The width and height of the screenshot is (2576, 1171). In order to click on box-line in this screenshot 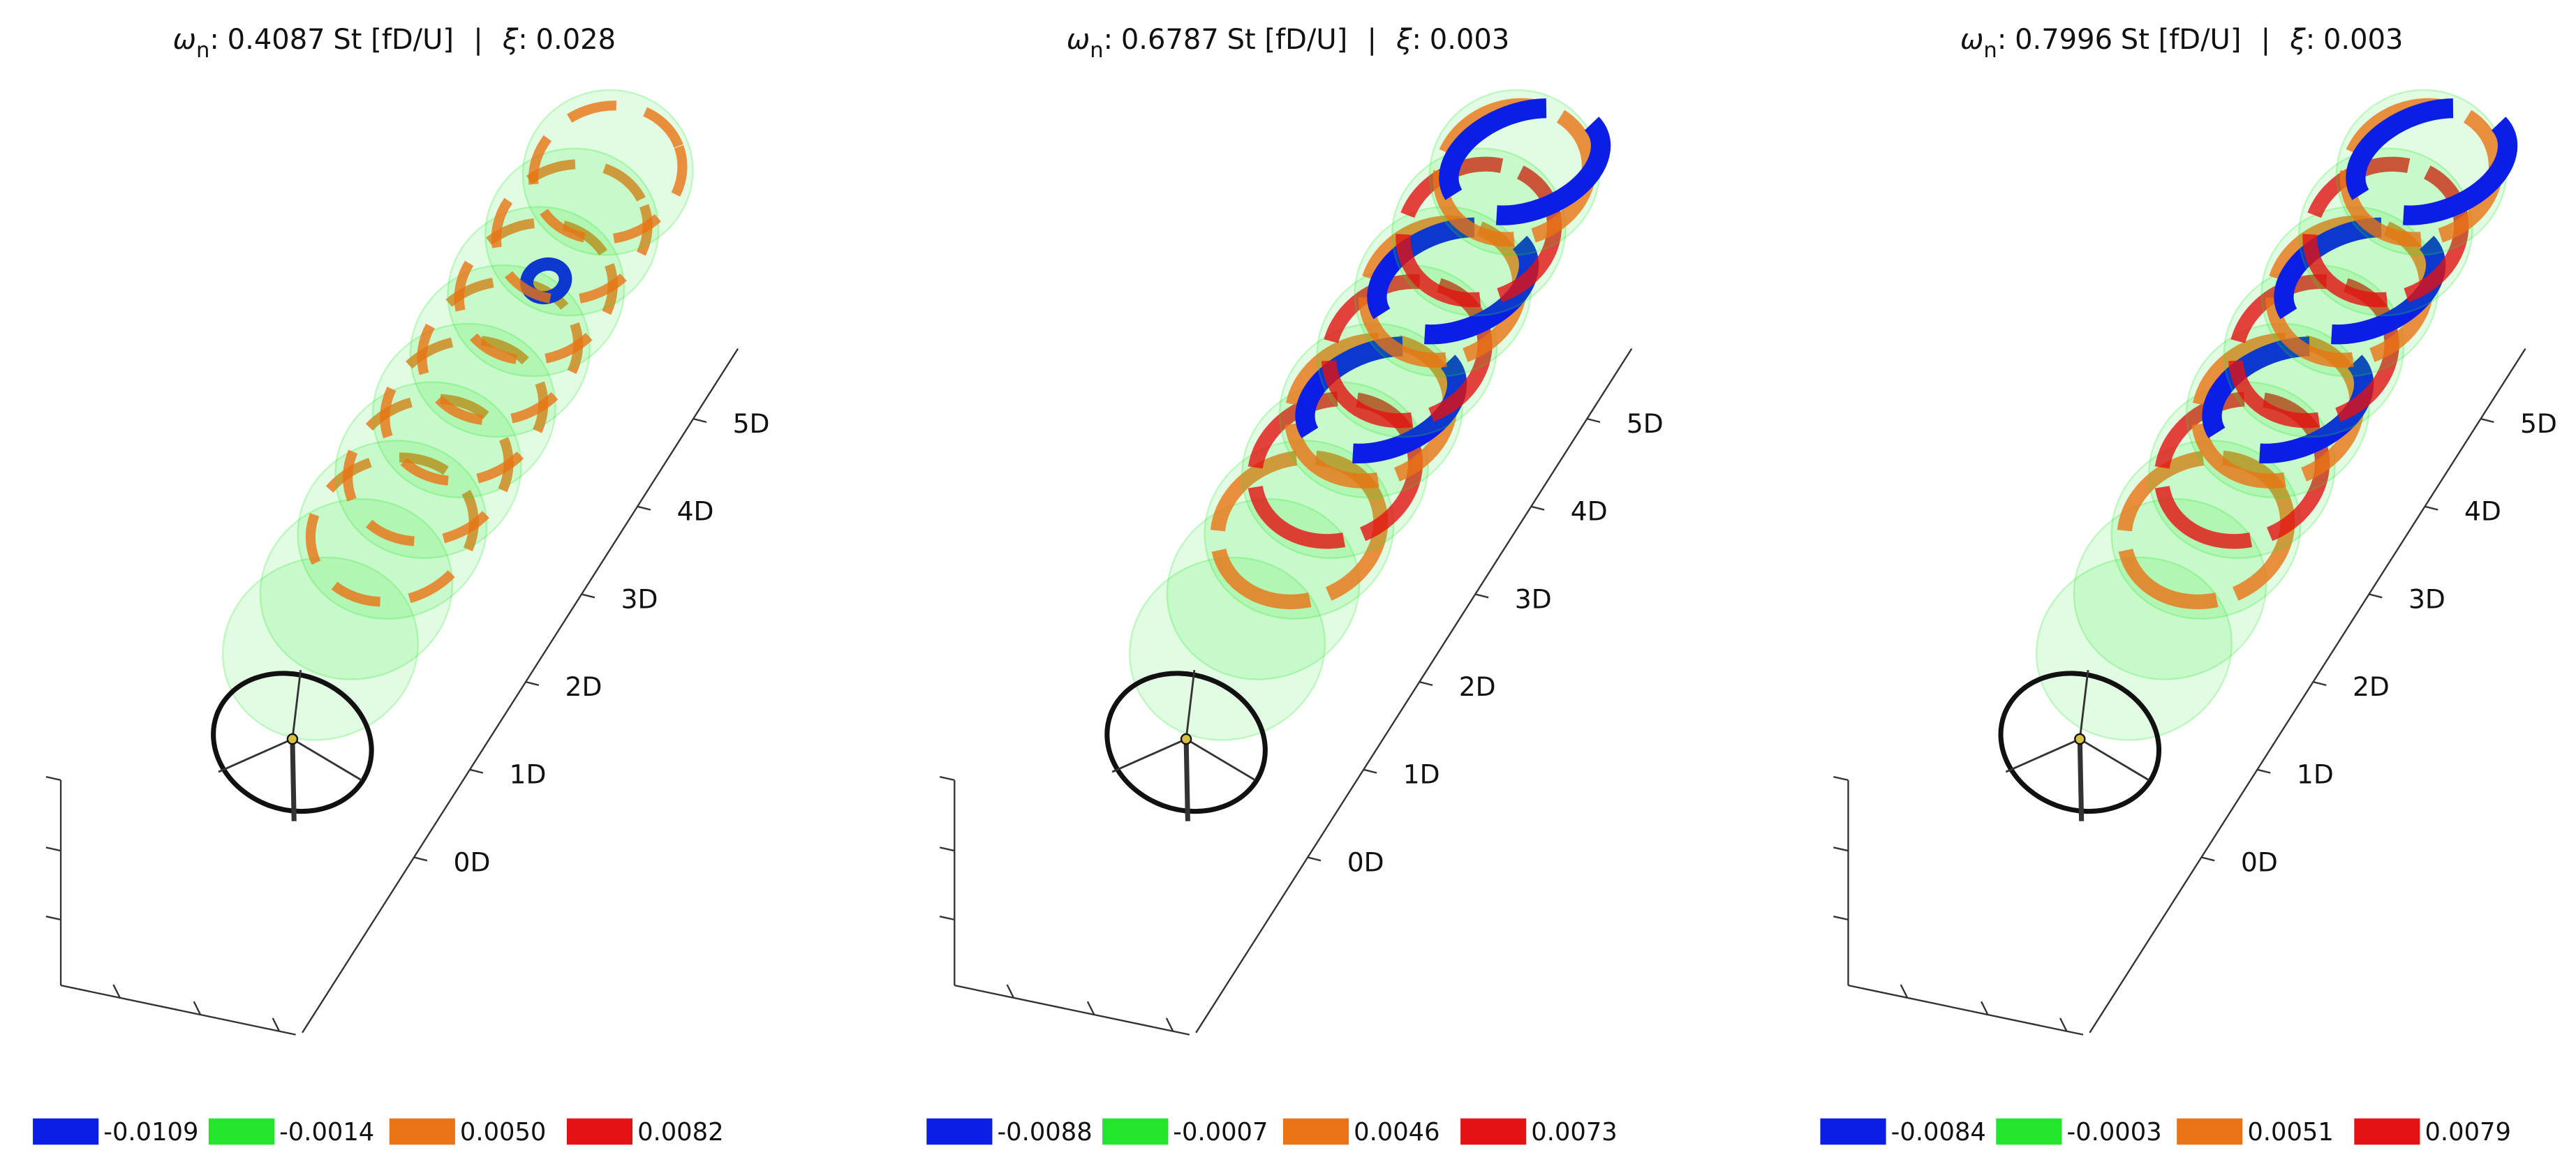, I will do `click(1072, 1010)`.